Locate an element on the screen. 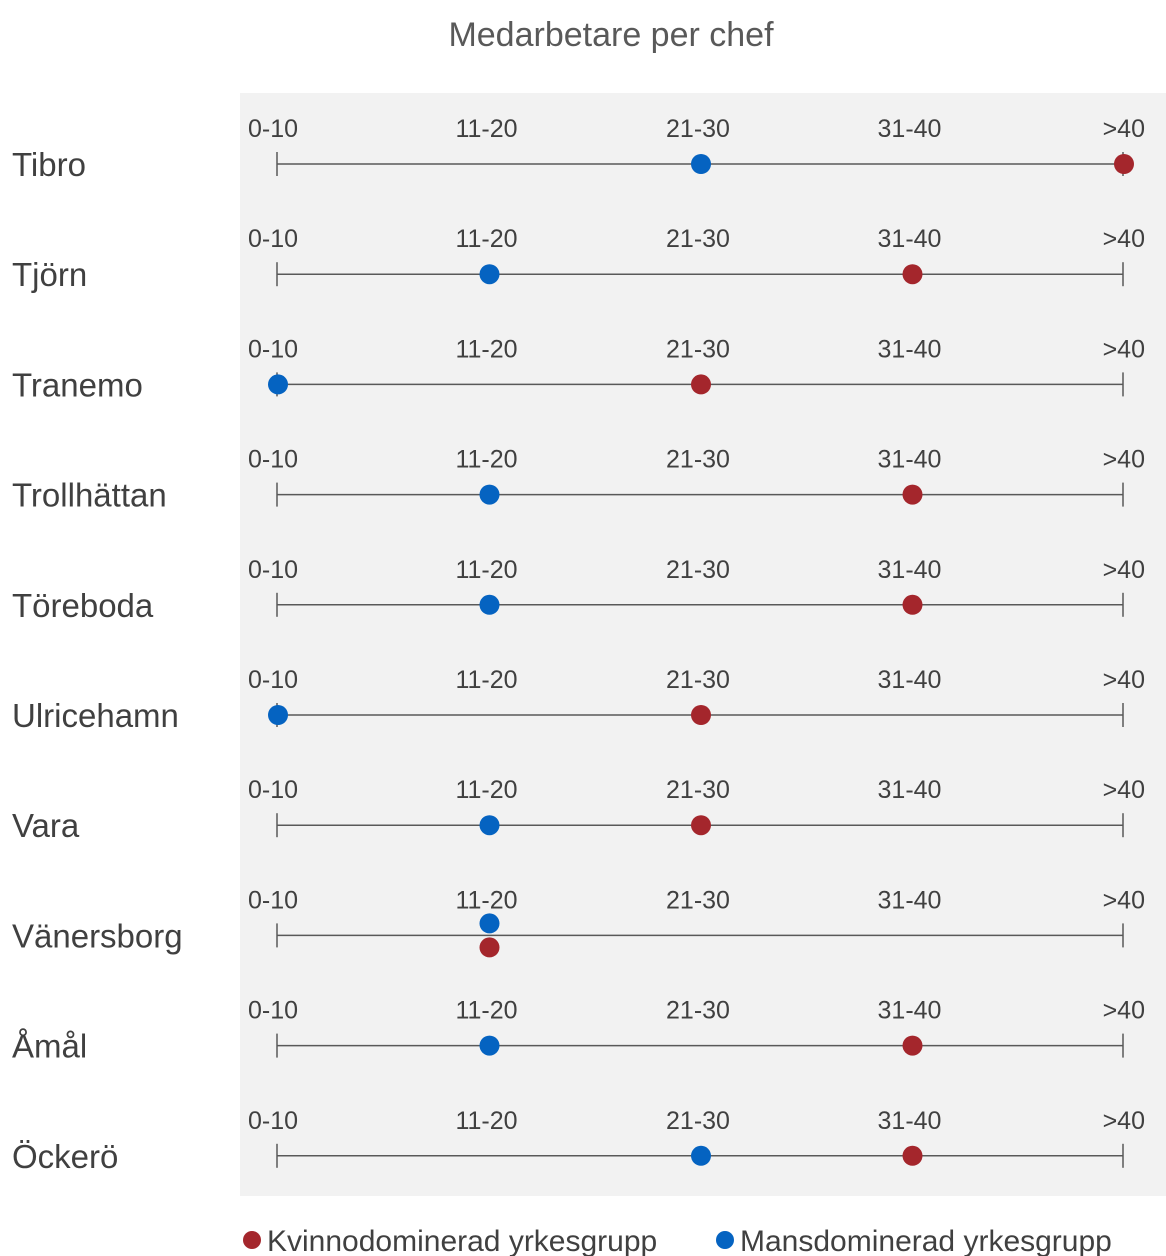 This screenshot has width=1166, height=1256. row-m-l: Åmål 0-10 11-20 21-30 31-40 >40 is located at coordinates (578, 1031).